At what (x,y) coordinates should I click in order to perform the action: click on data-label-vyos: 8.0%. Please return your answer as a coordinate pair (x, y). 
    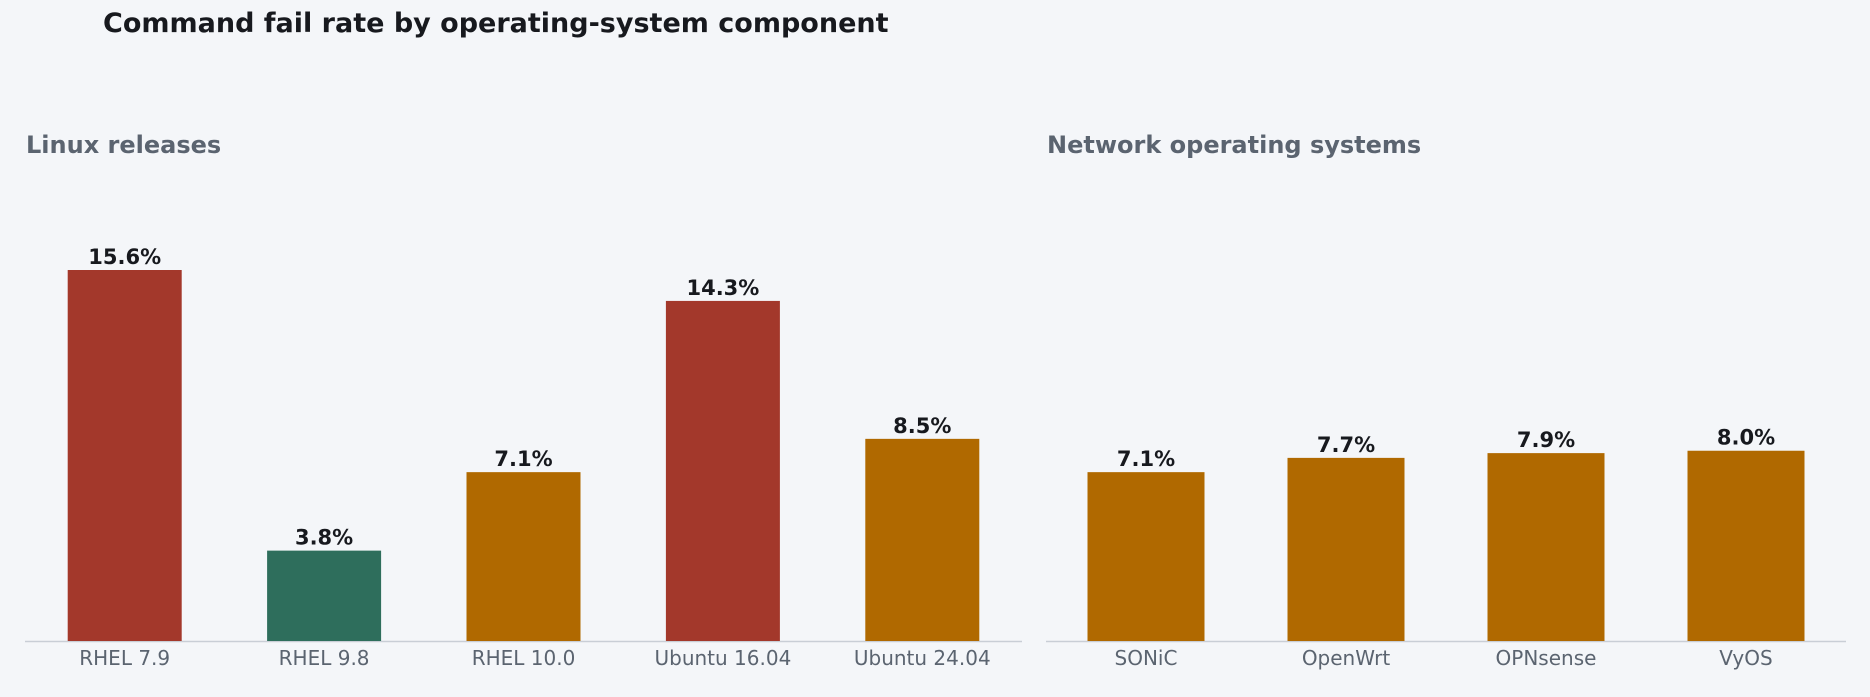
    Looking at the image, I should click on (1746, 438).